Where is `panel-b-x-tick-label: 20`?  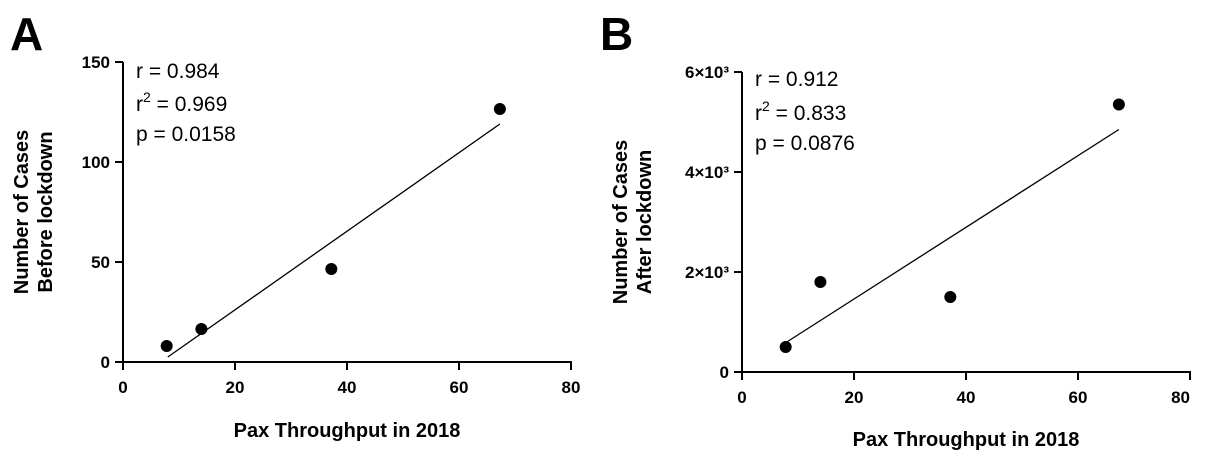
panel-b-x-tick-label: 20 is located at coordinates (854, 397).